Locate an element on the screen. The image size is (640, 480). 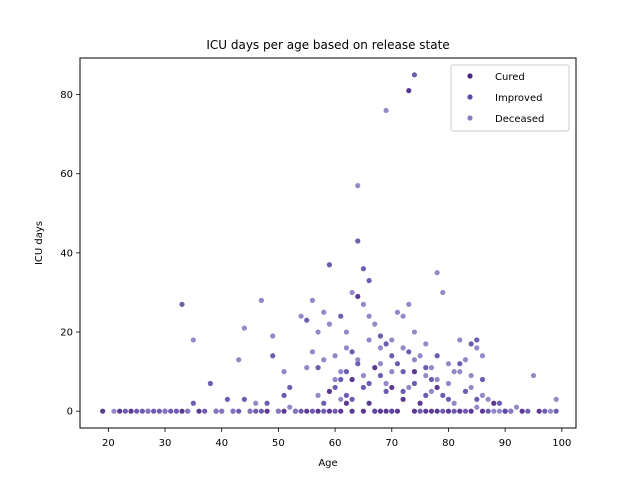
x-axis-label: Age is located at coordinates (327, 463).